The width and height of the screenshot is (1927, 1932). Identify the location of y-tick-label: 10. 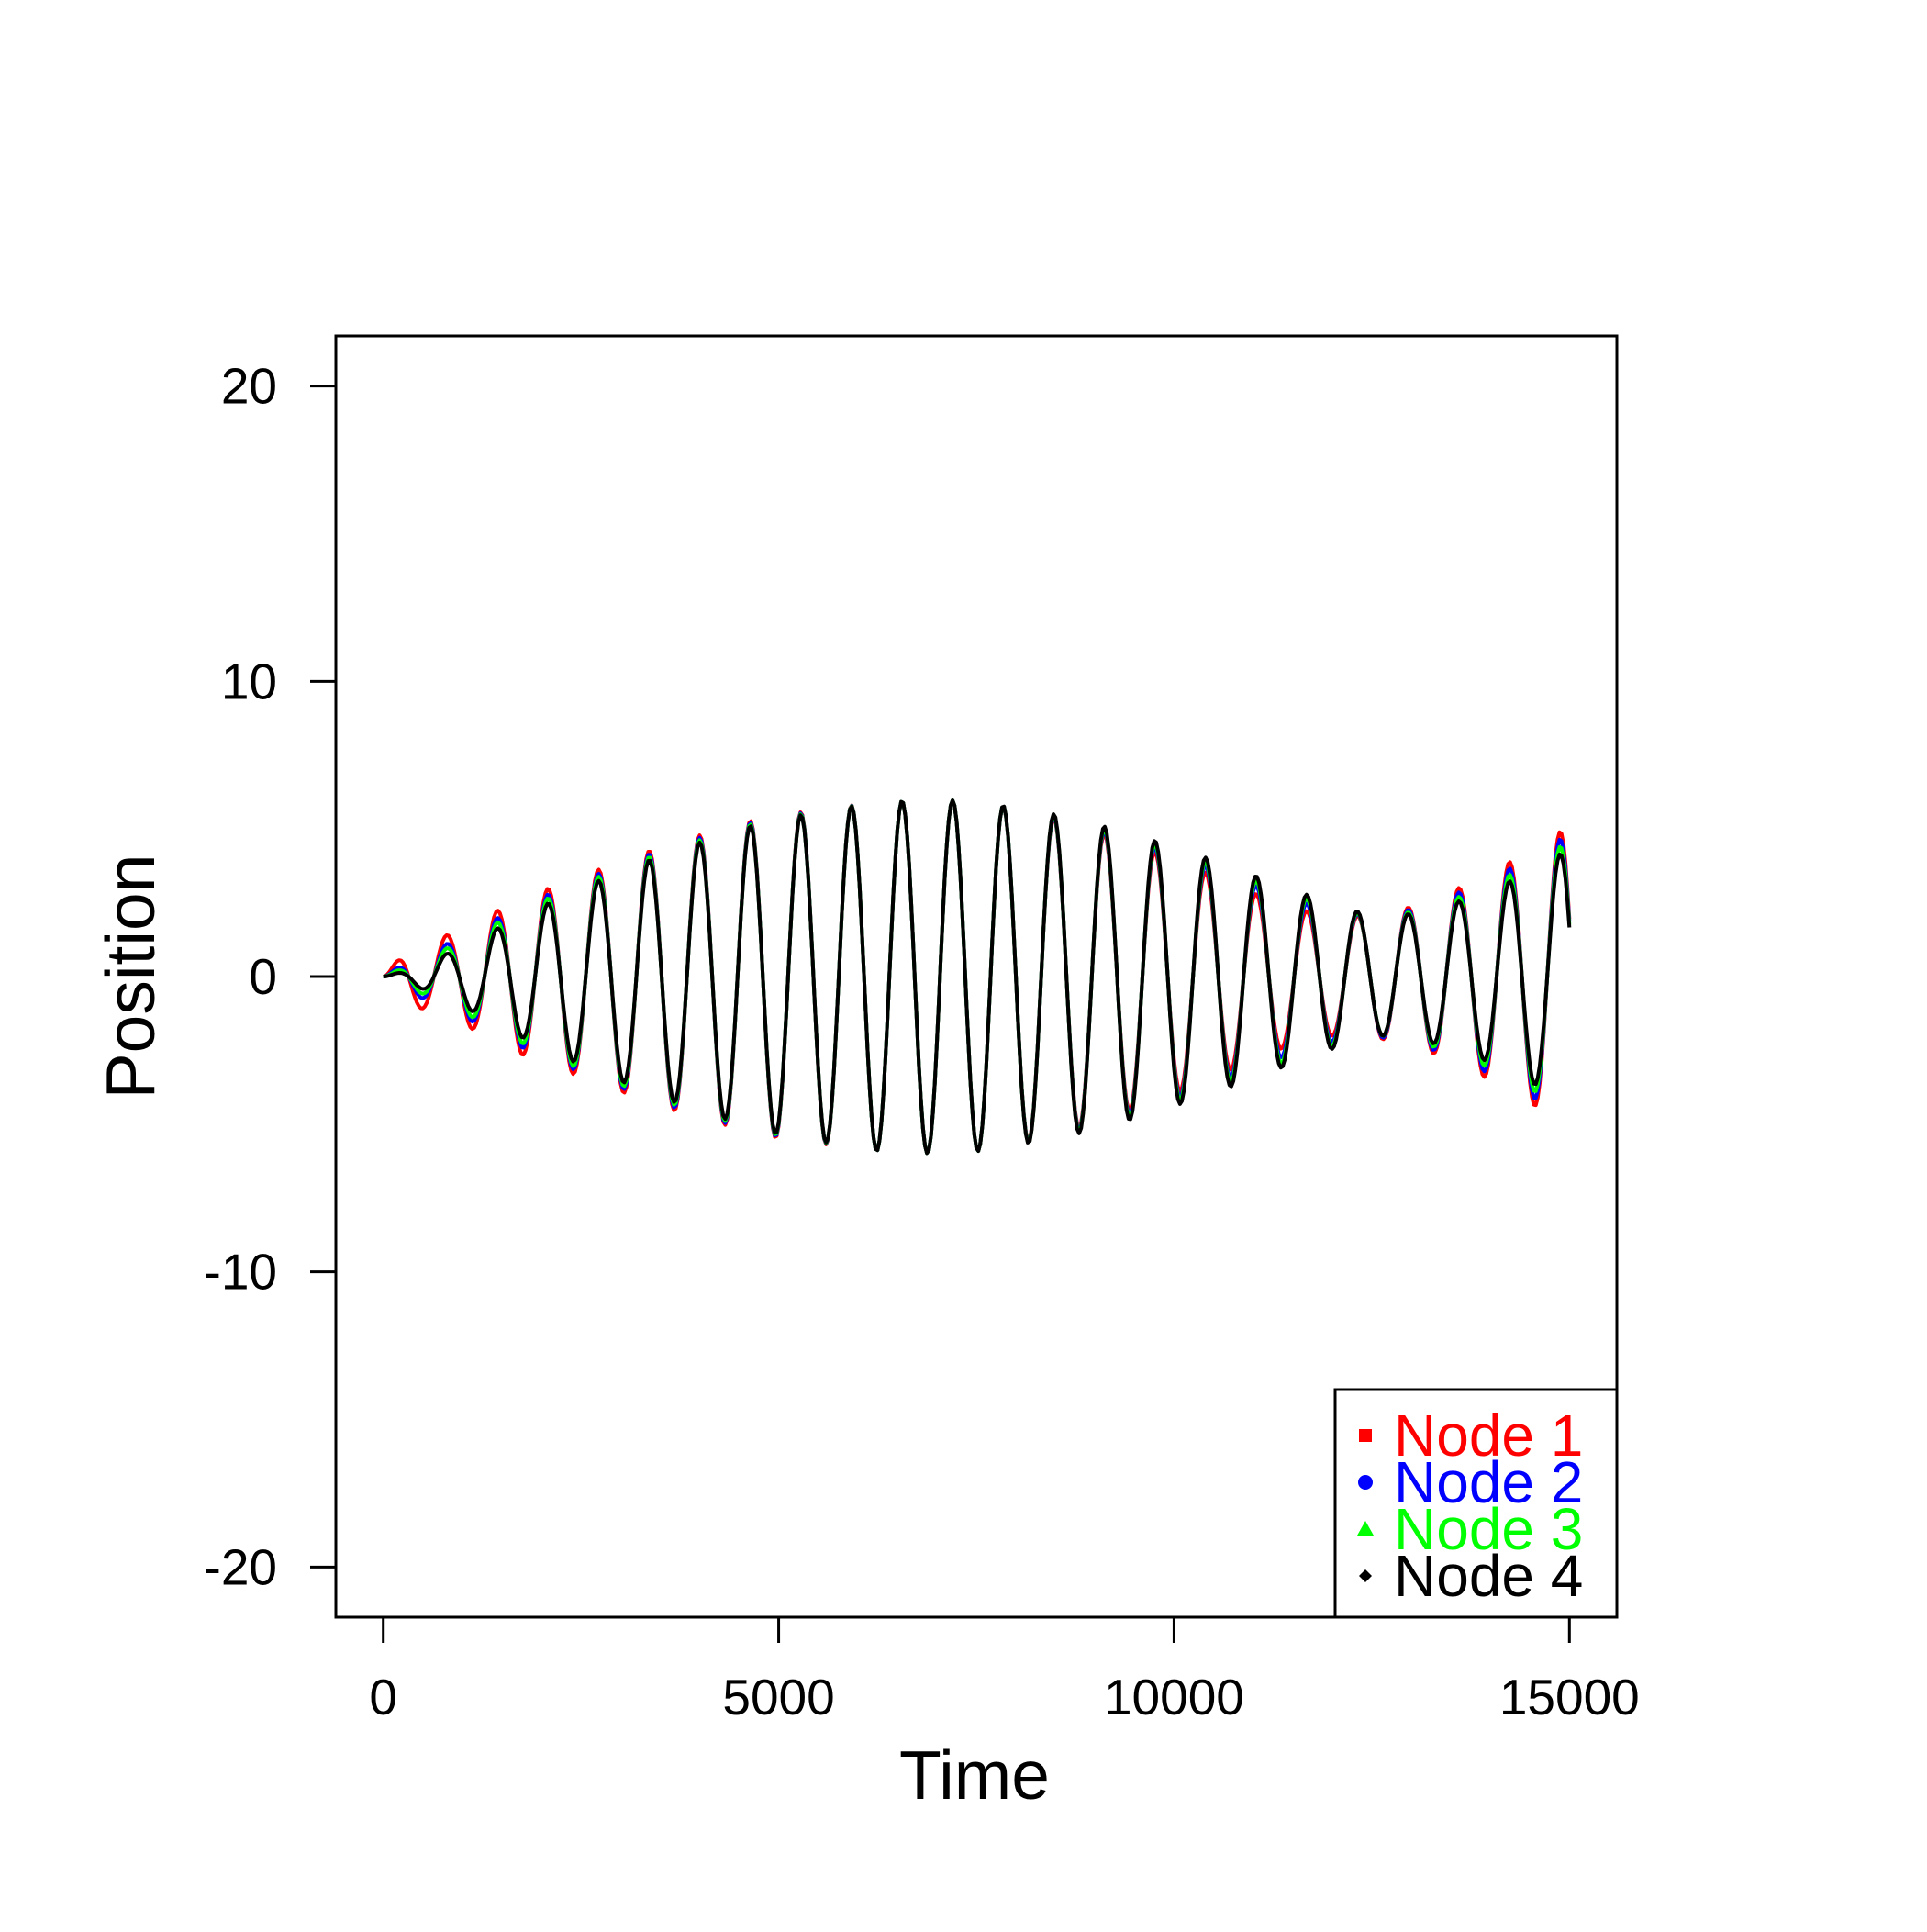
(249, 681).